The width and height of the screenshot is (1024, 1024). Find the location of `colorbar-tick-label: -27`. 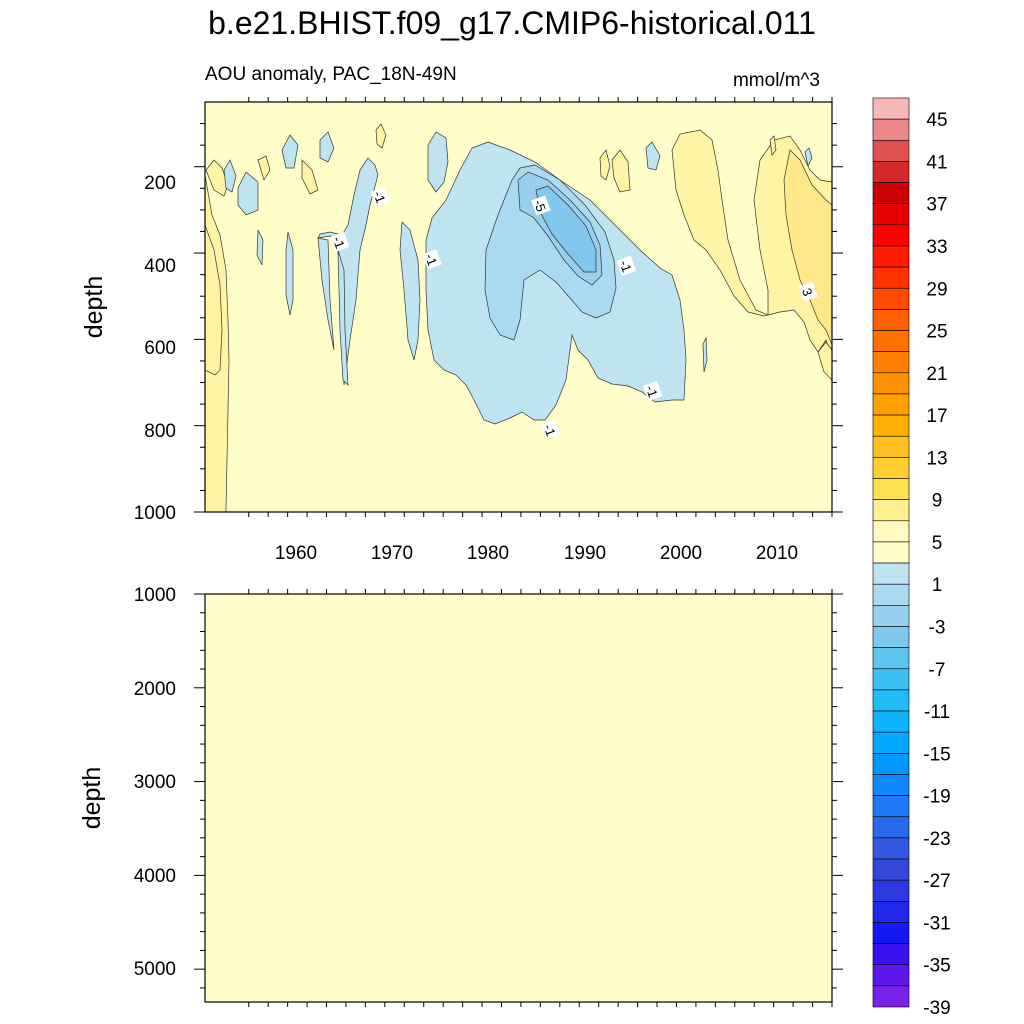

colorbar-tick-label: -27 is located at coordinates (936, 881).